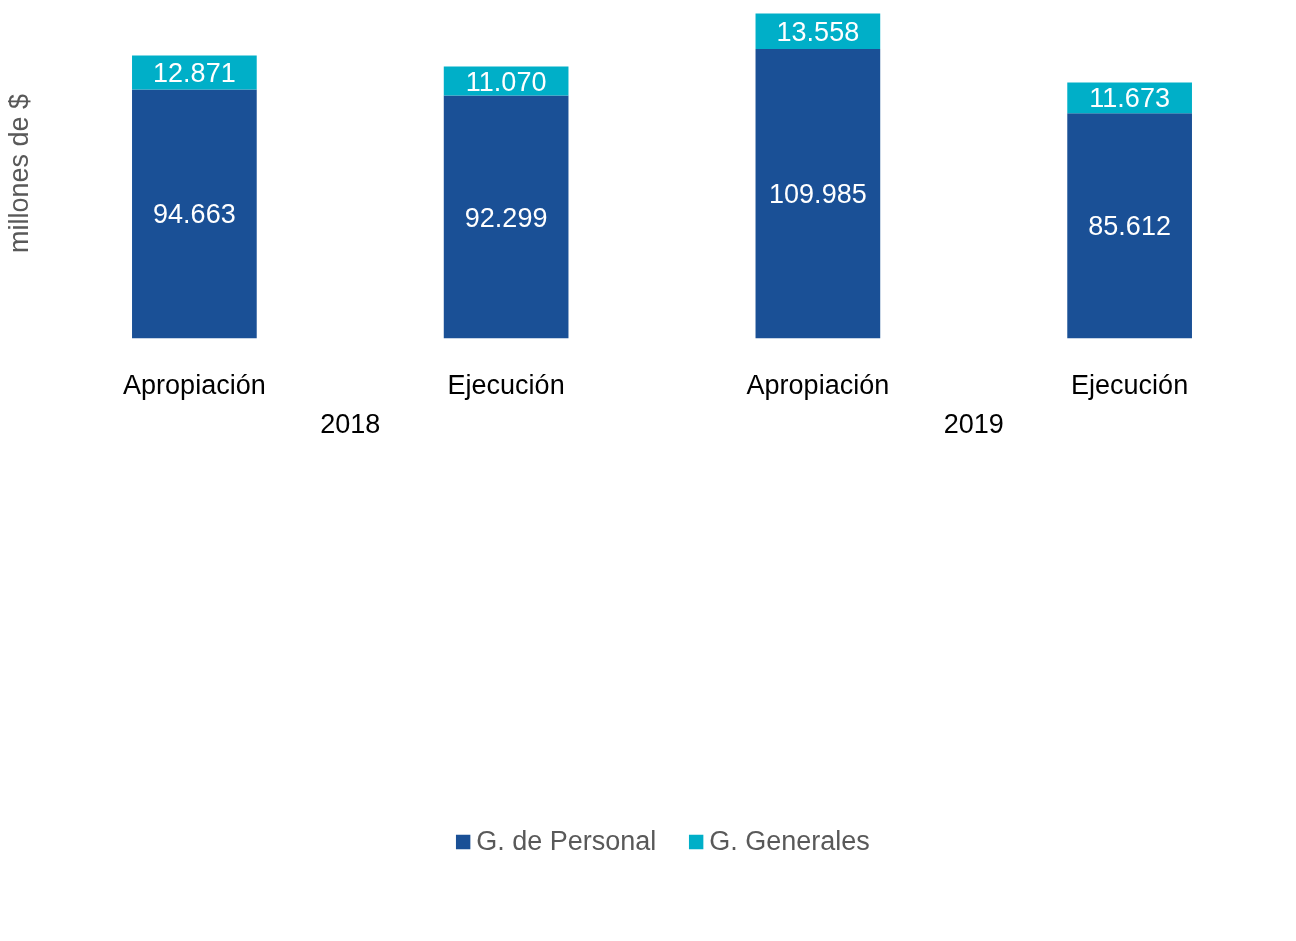  Describe the element at coordinates (350, 423) in the screenshot. I see `text: 2018` at that location.